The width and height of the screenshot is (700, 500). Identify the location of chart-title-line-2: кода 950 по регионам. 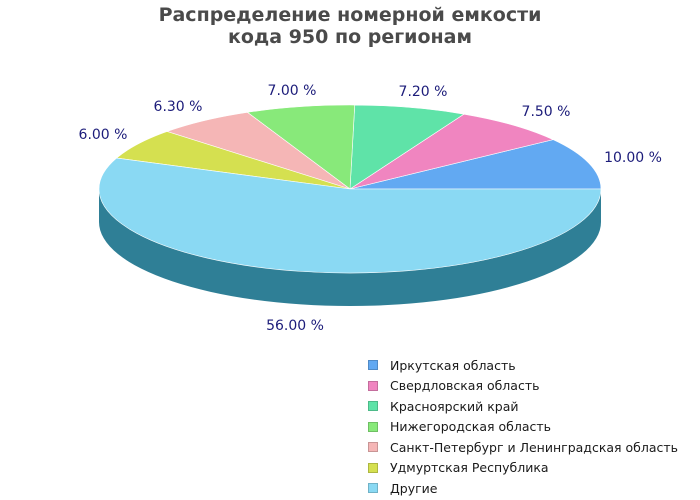
(350, 37).